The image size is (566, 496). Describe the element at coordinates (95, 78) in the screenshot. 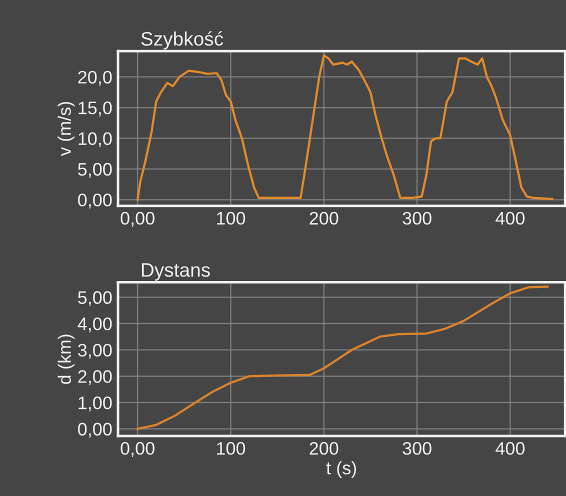

I see `y-tick-label: 20,0` at that location.